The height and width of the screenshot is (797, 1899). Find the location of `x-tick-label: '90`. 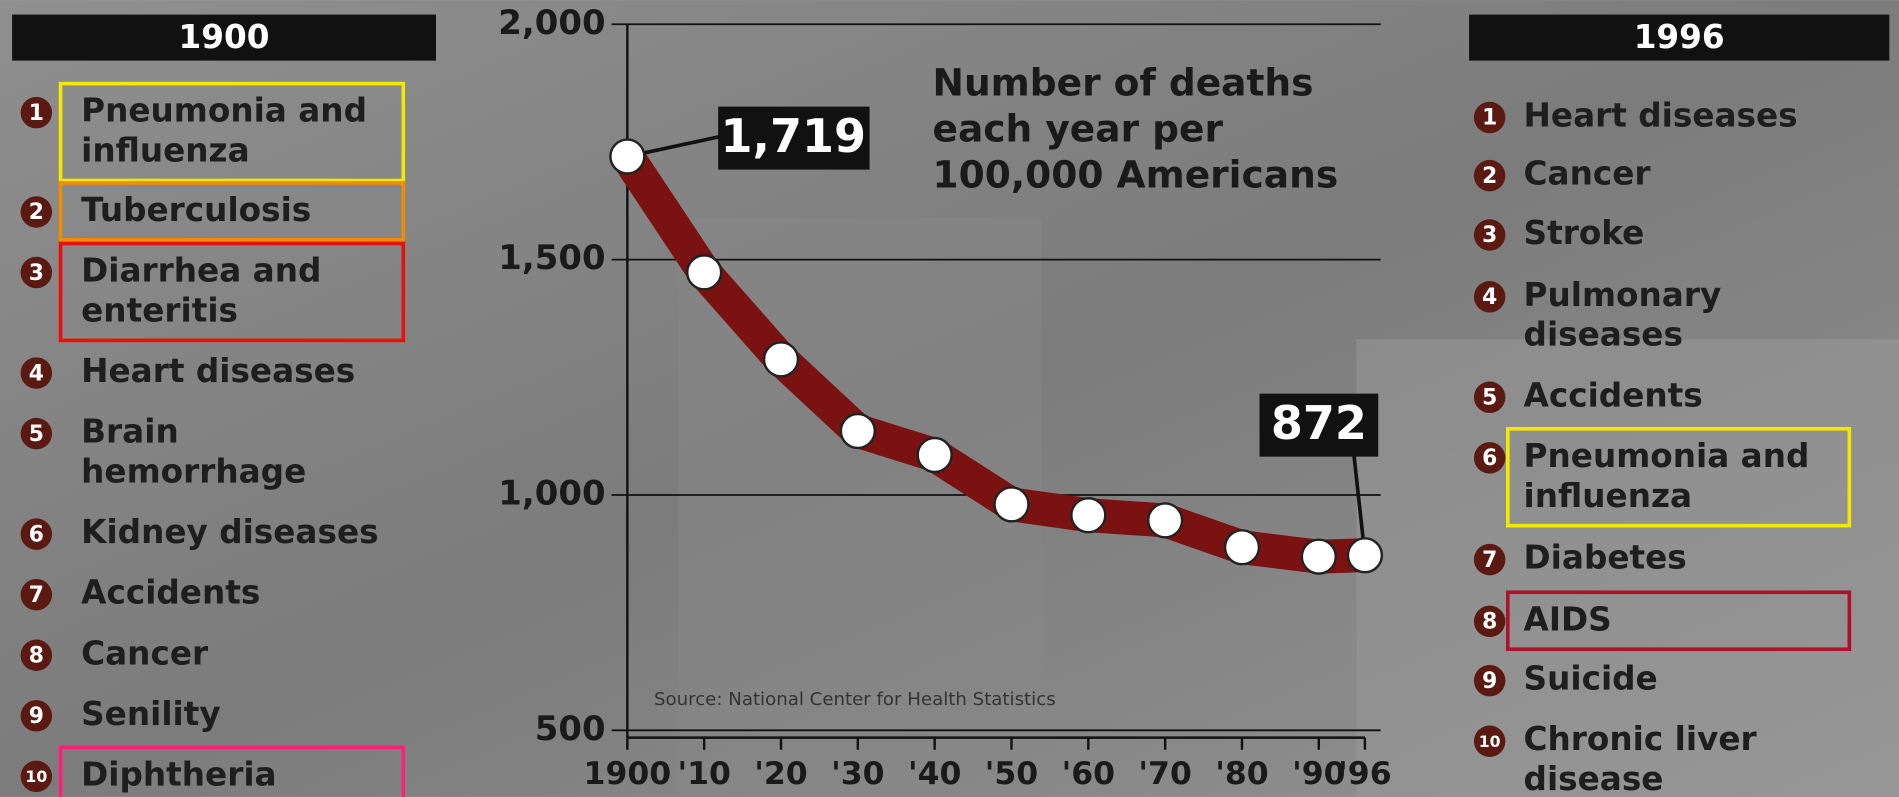

x-tick-label: '90 is located at coordinates (1318, 774).